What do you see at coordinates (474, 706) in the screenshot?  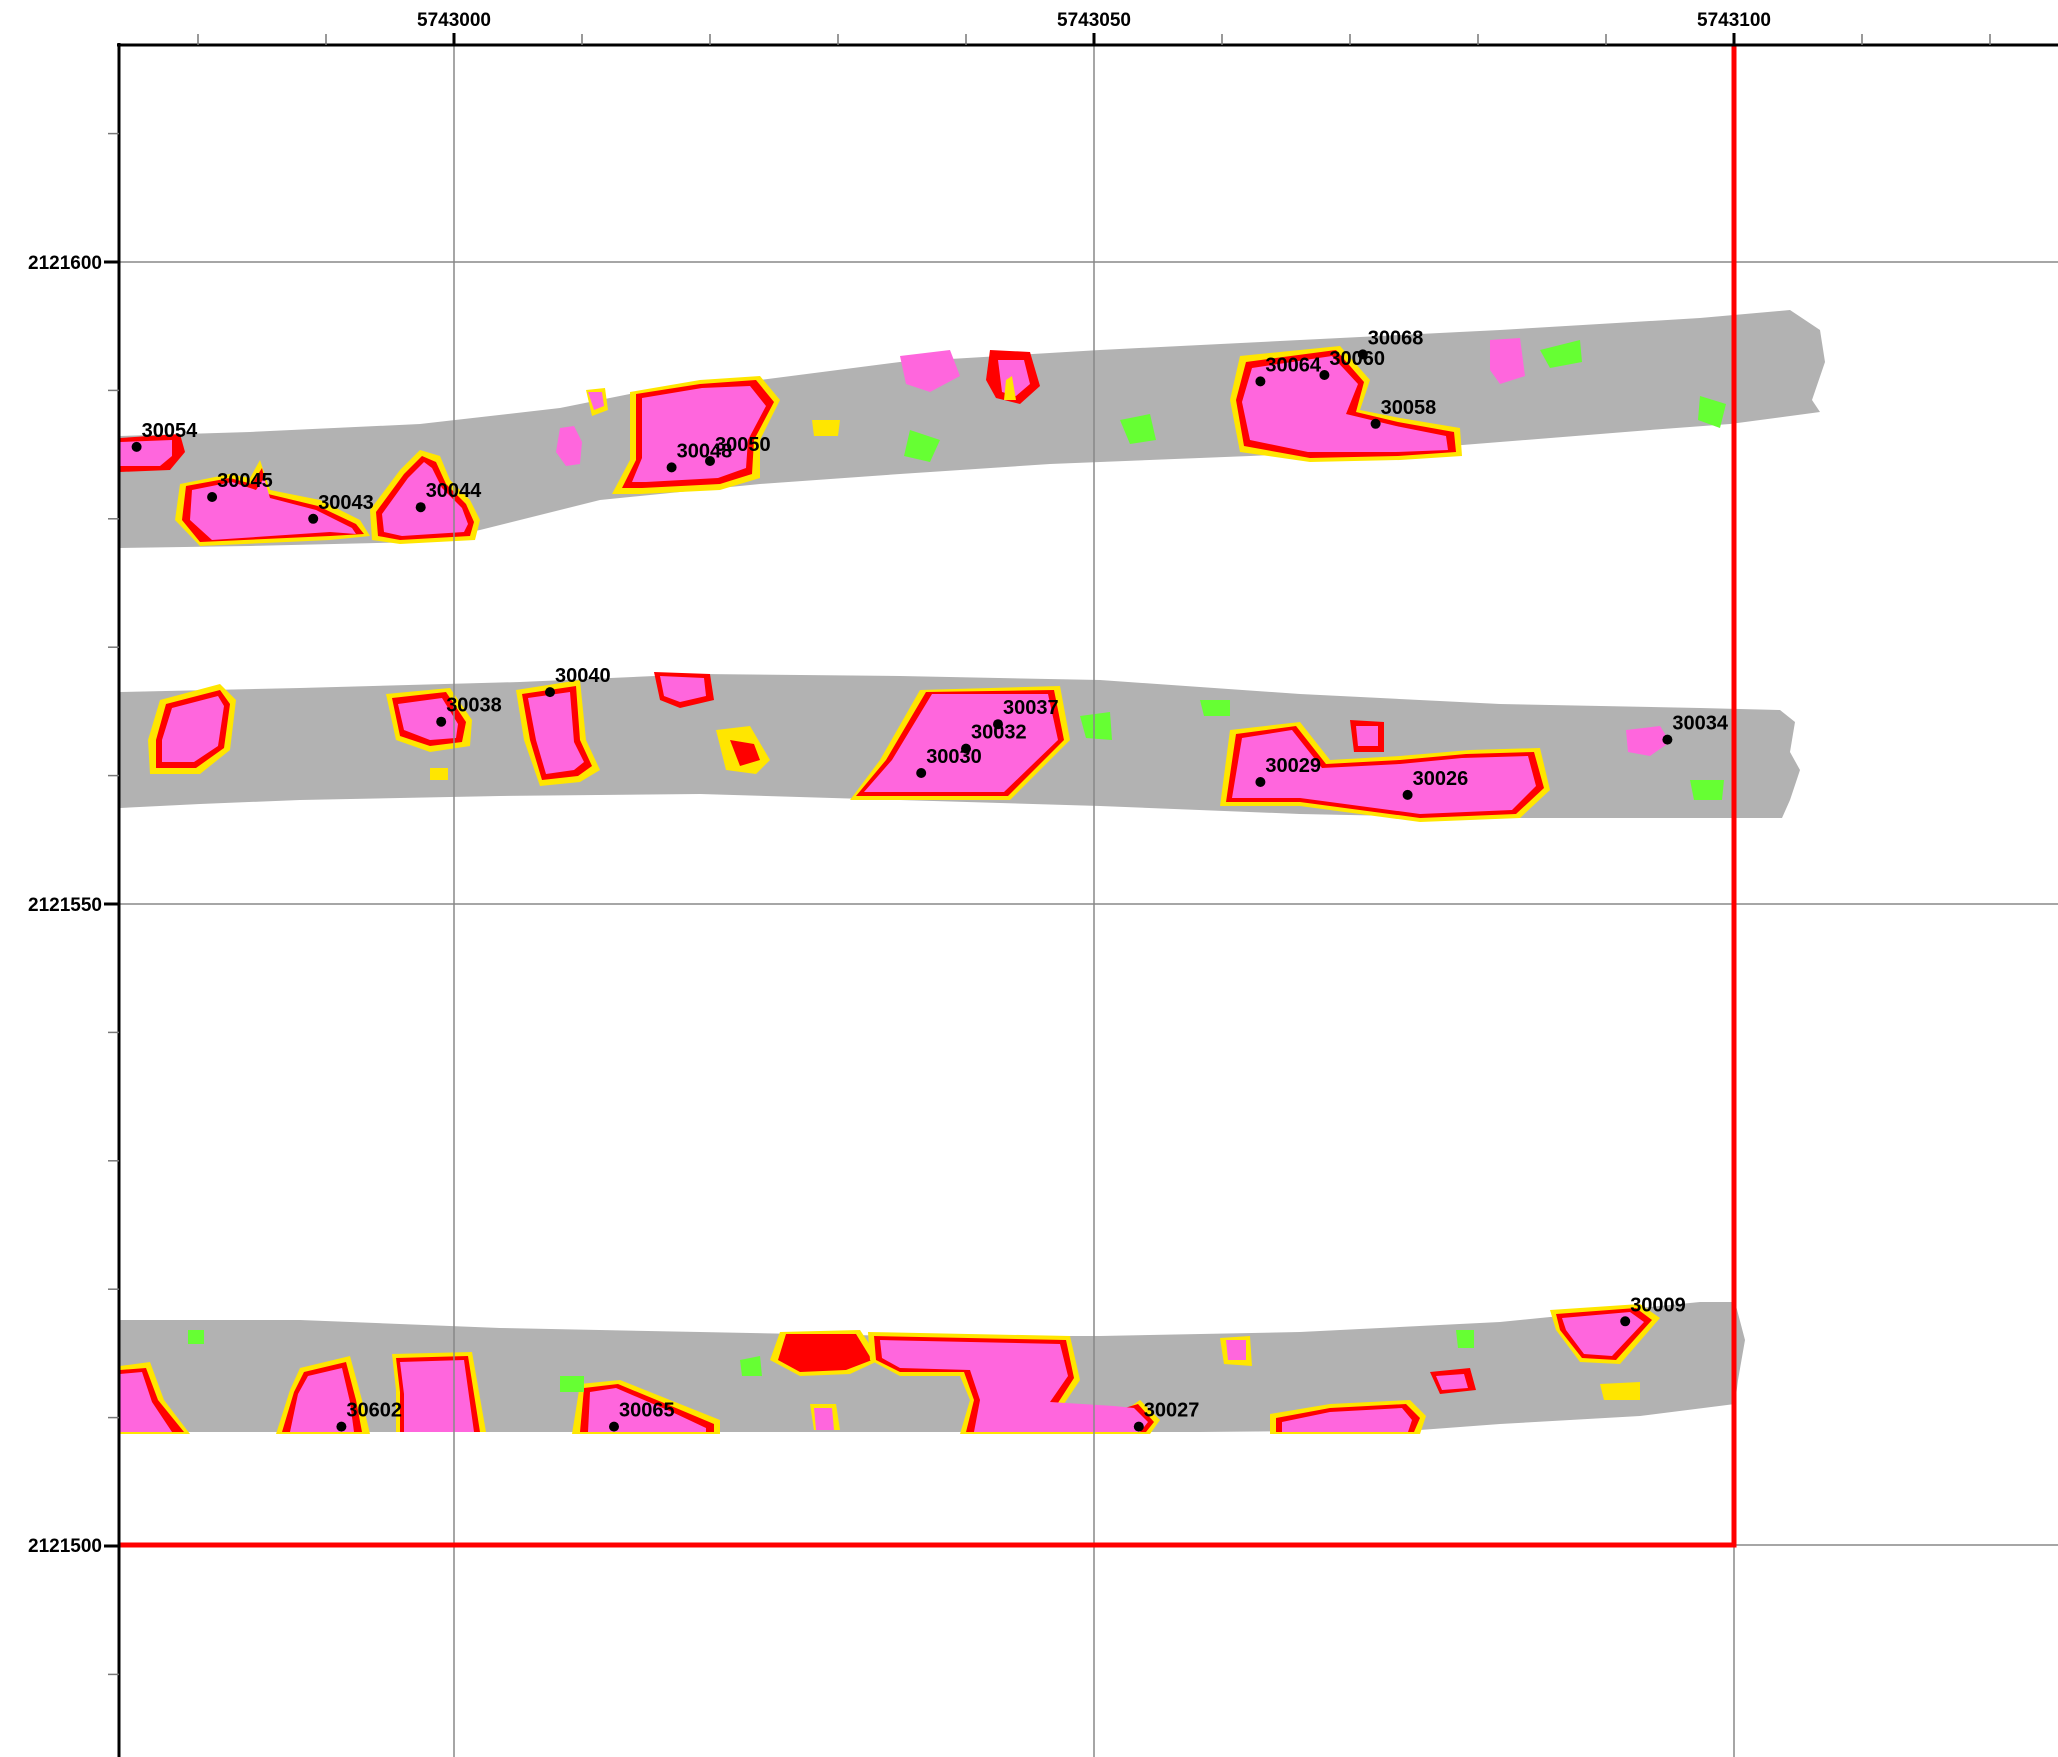 I see `sample-point-label: 30038` at bounding box center [474, 706].